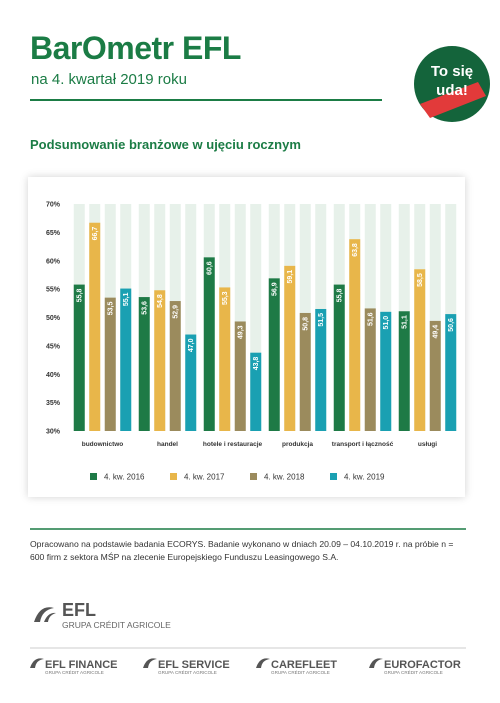 The image size is (500, 703). What do you see at coordinates (53, 403) in the screenshot?
I see `y-tick-label: 35%` at bounding box center [53, 403].